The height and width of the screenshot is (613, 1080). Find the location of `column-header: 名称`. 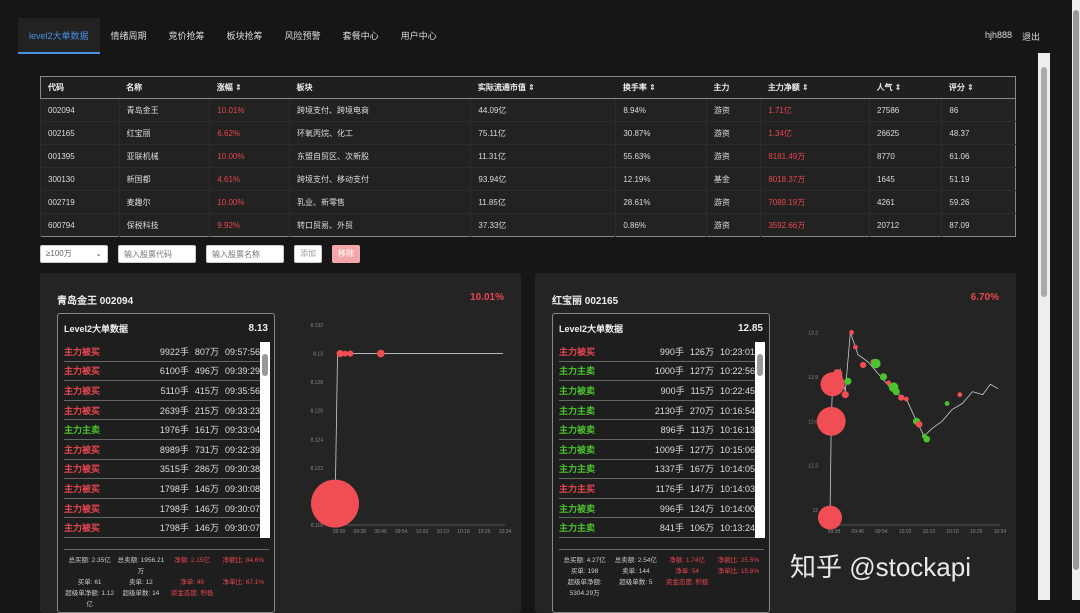

column-header: 名称 is located at coordinates (164, 87).